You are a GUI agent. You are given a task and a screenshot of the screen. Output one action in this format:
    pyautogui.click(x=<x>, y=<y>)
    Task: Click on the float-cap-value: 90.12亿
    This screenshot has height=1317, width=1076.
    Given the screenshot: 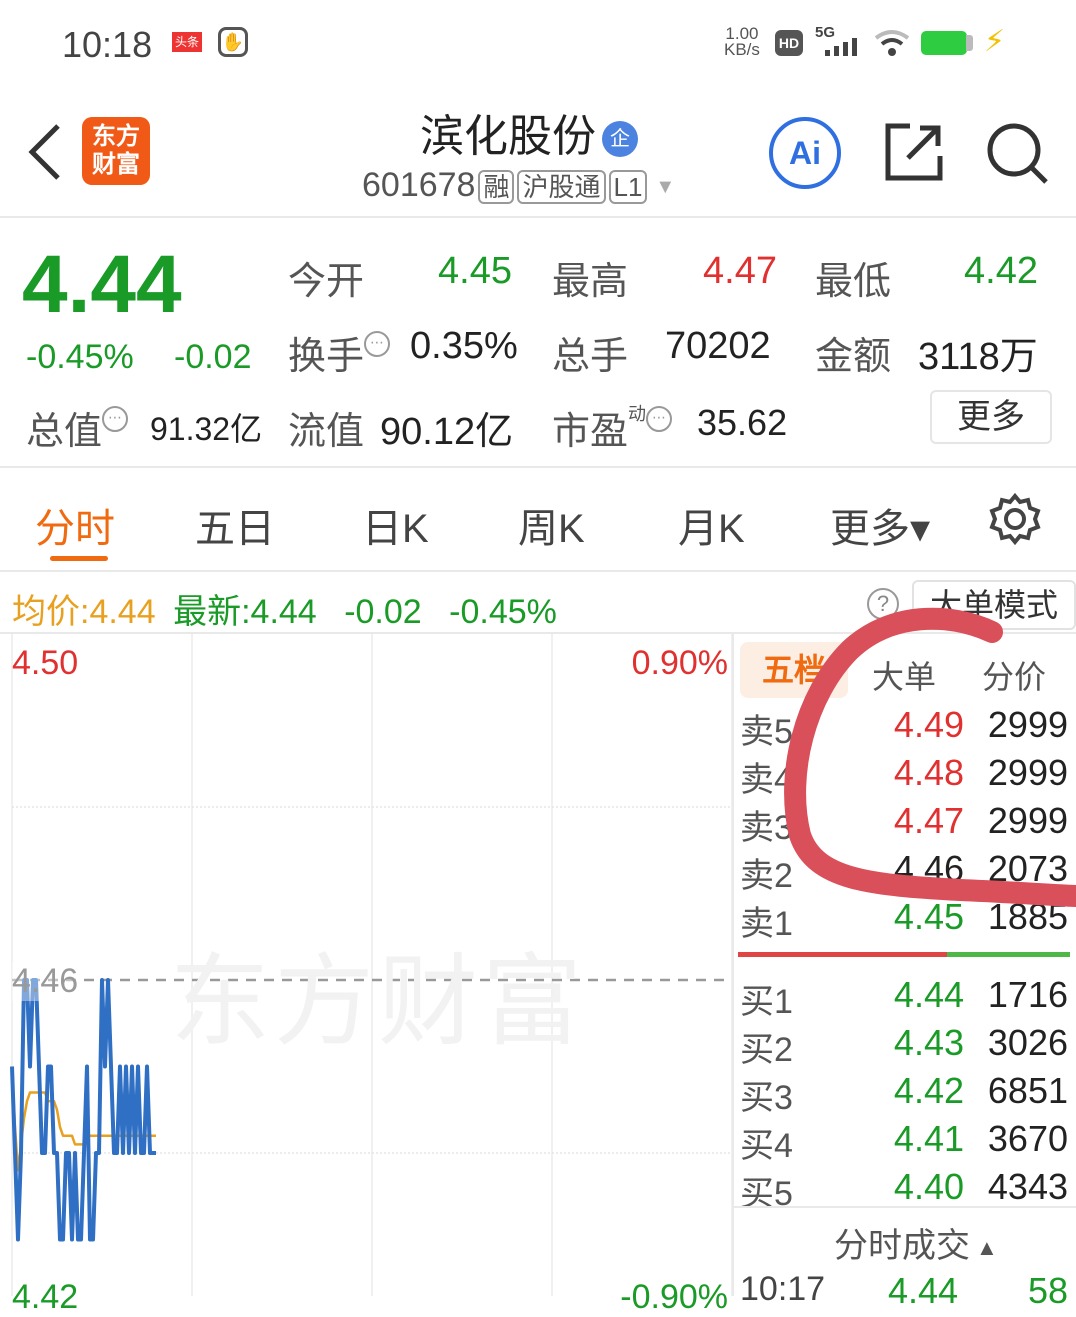 What is the action you would take?
    pyautogui.click(x=447, y=432)
    